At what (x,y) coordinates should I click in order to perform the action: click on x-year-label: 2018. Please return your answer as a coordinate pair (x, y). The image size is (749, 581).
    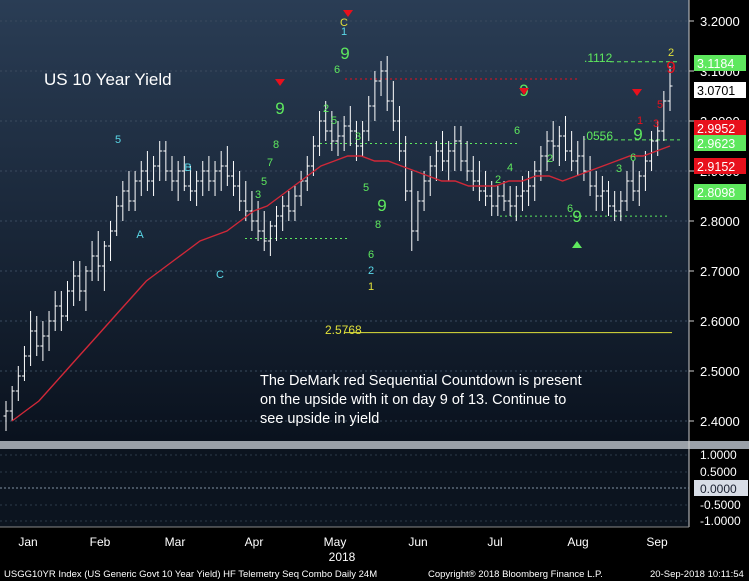
    Looking at the image, I should click on (342, 557).